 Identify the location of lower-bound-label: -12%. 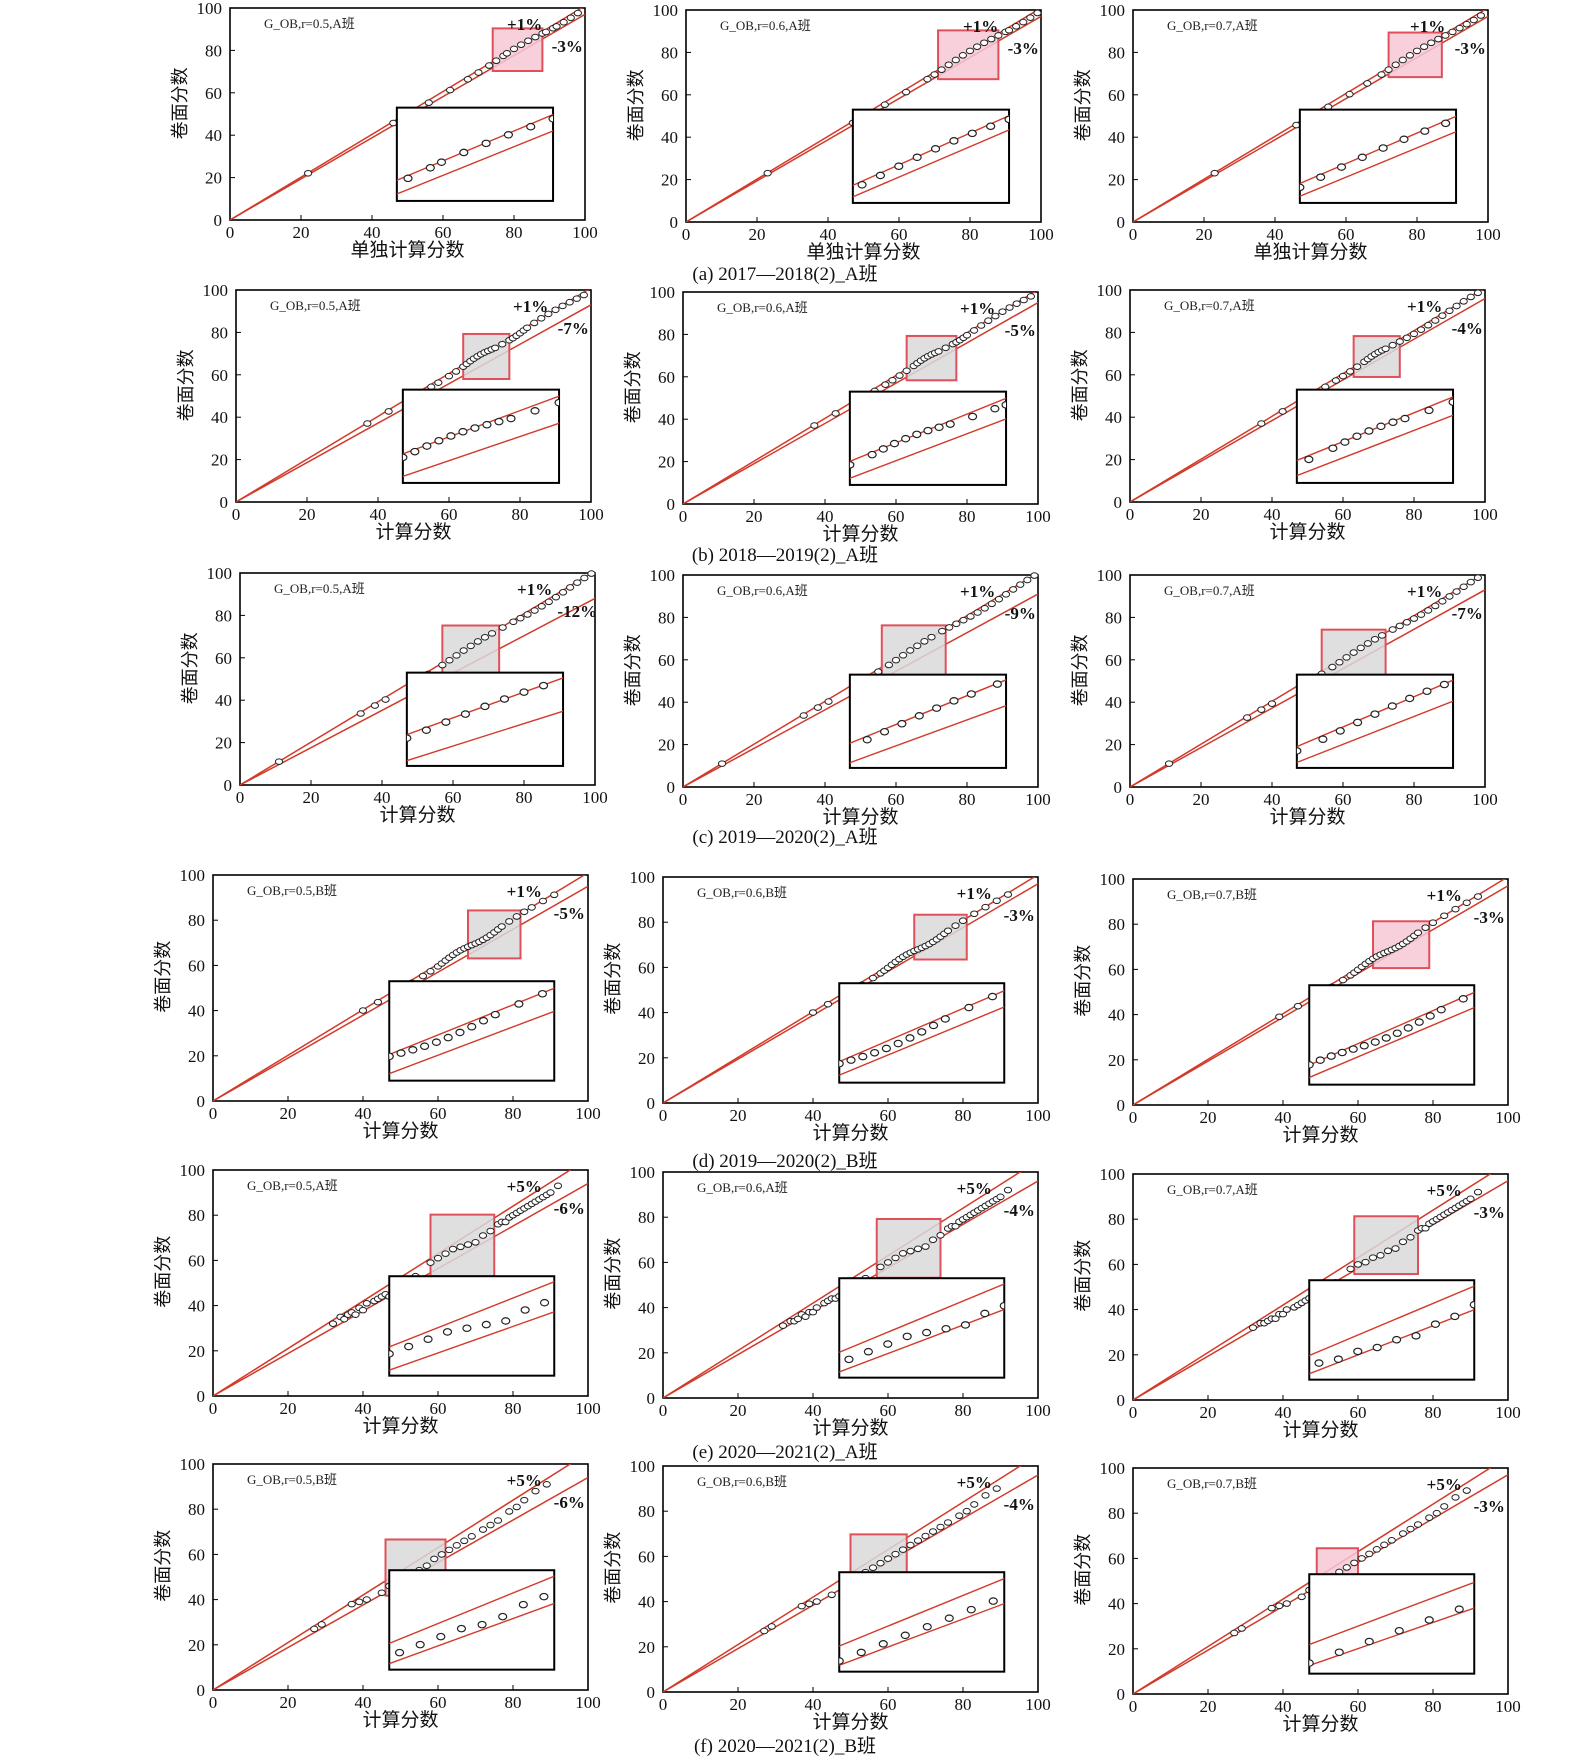
(577, 611).